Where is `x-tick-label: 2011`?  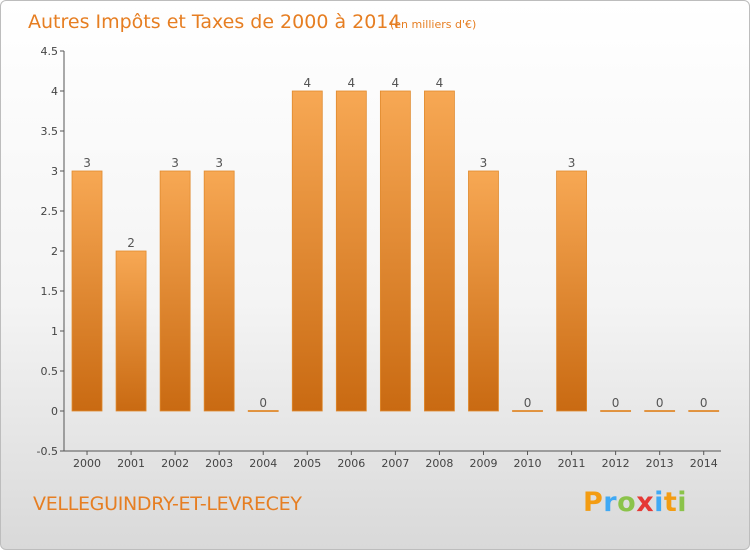 x-tick-label: 2011 is located at coordinates (572, 463).